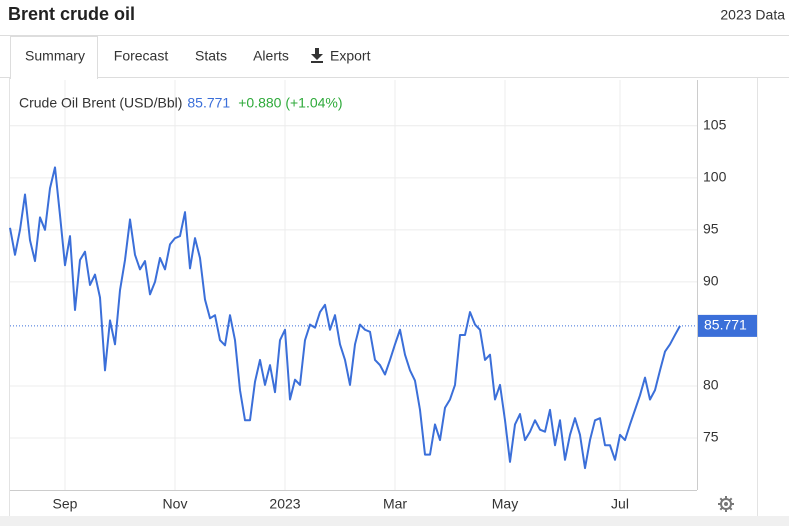 The image size is (789, 526). What do you see at coordinates (711, 281) in the screenshot?
I see `y-tick-label: 90` at bounding box center [711, 281].